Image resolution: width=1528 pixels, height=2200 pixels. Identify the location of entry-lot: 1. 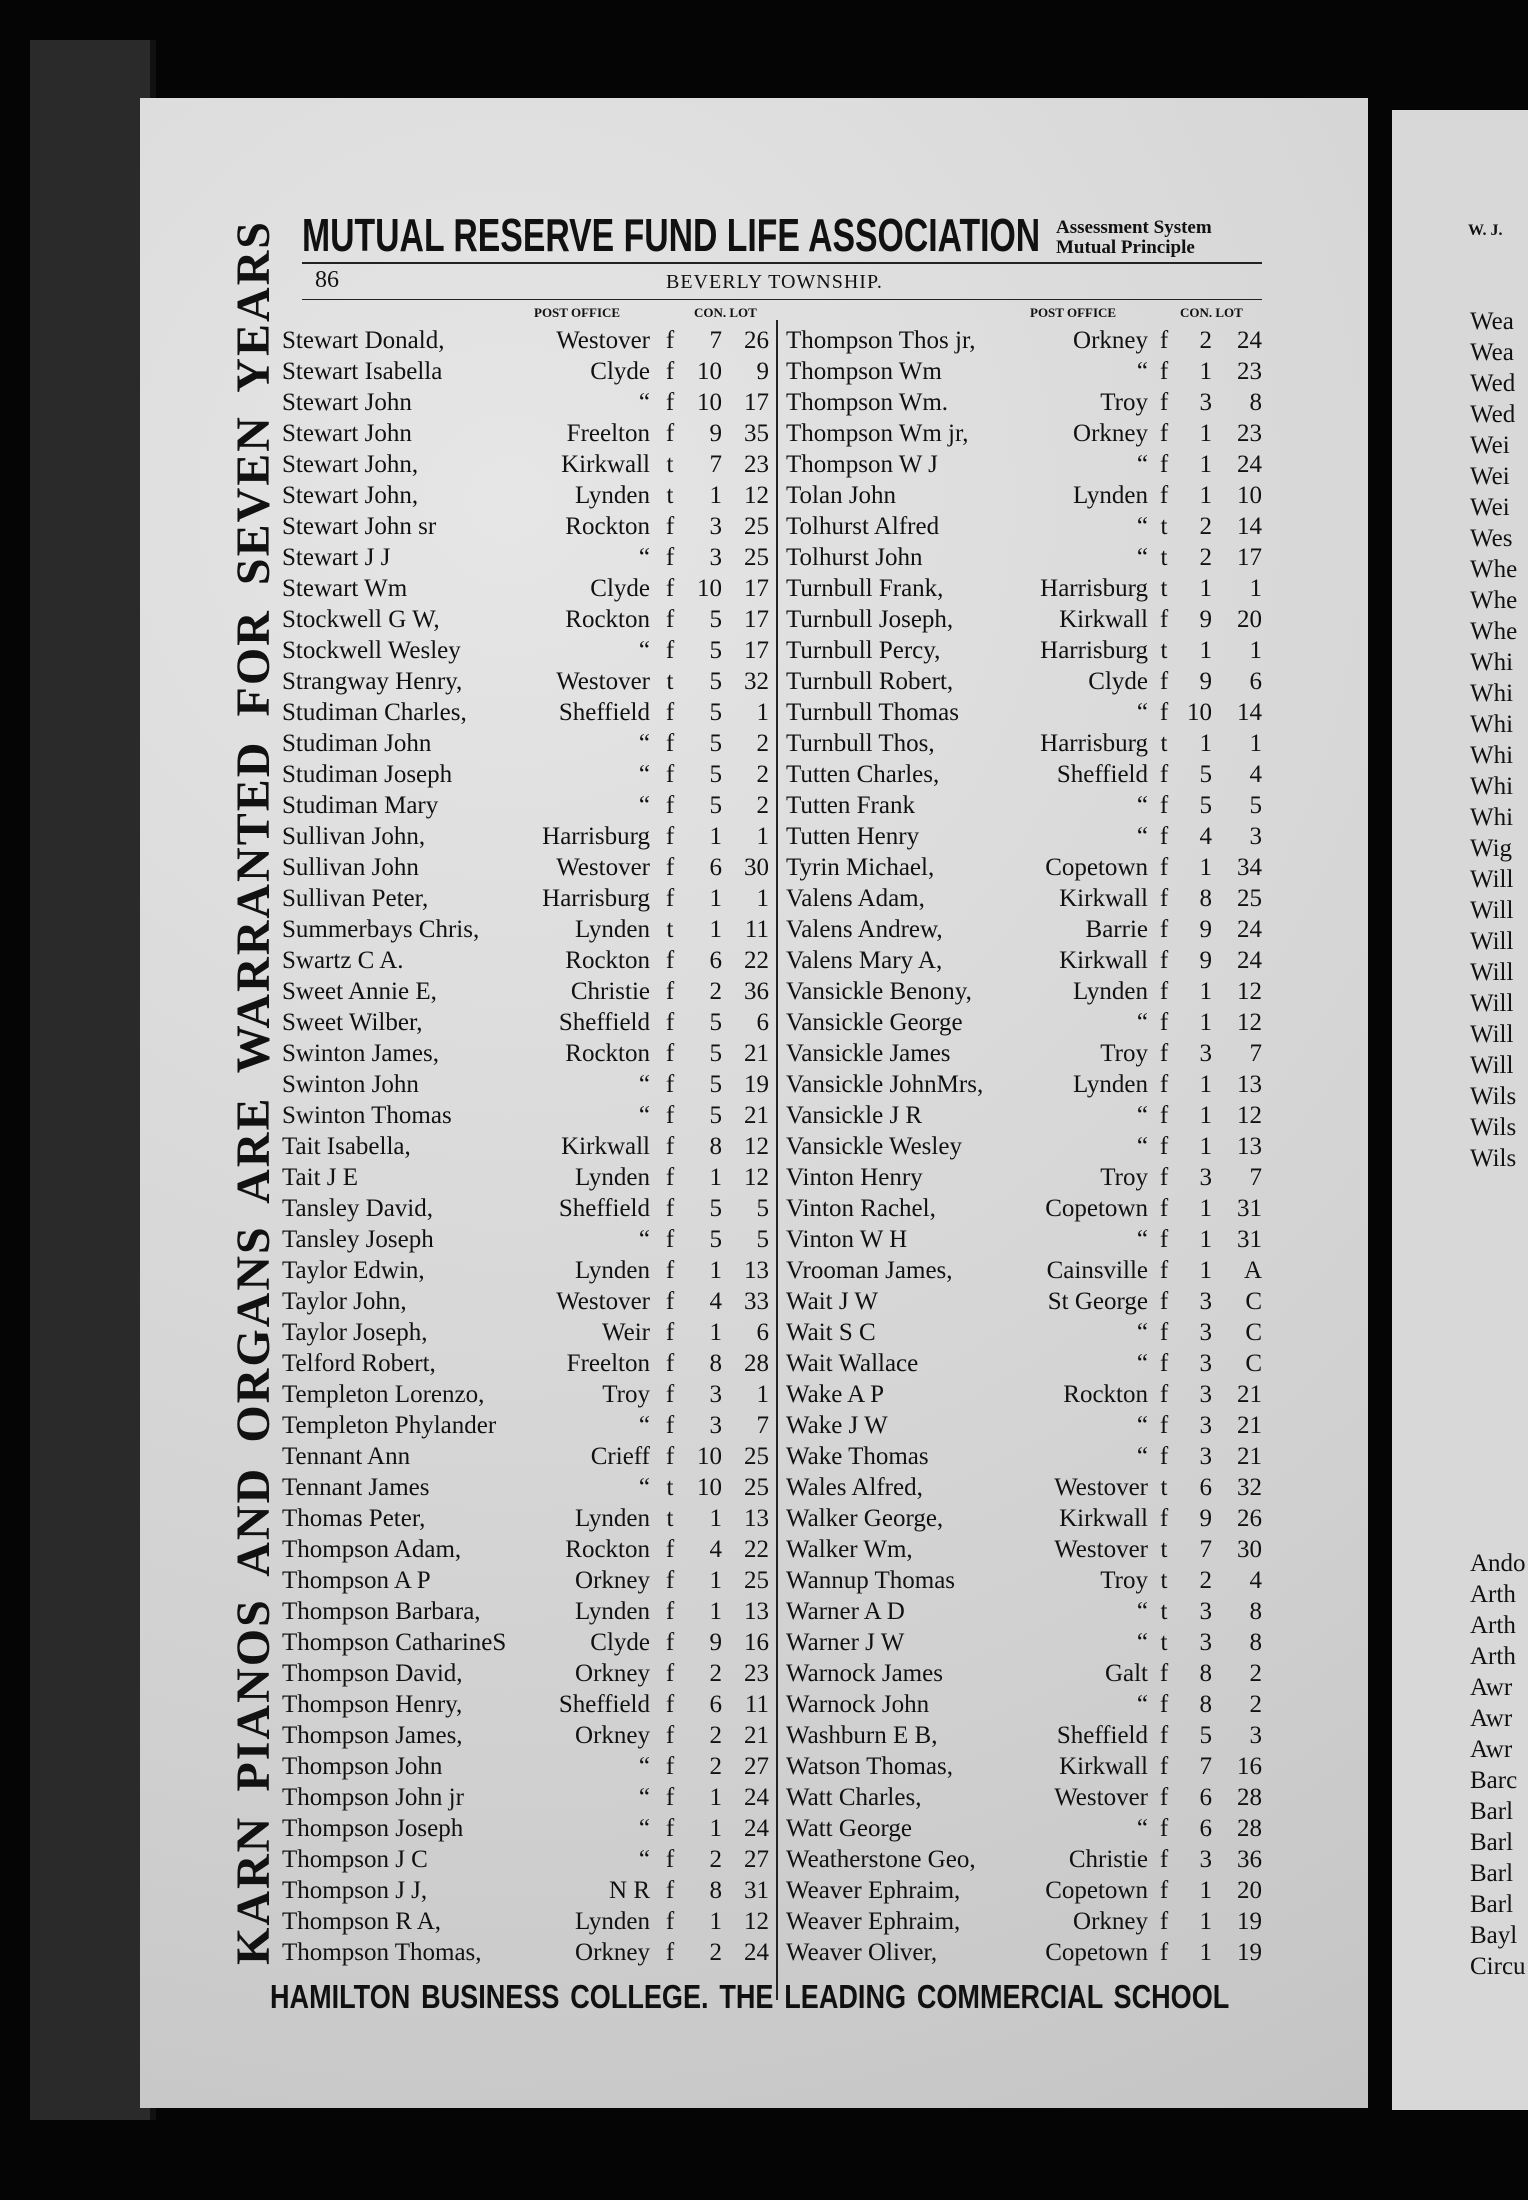
(763, 1394).